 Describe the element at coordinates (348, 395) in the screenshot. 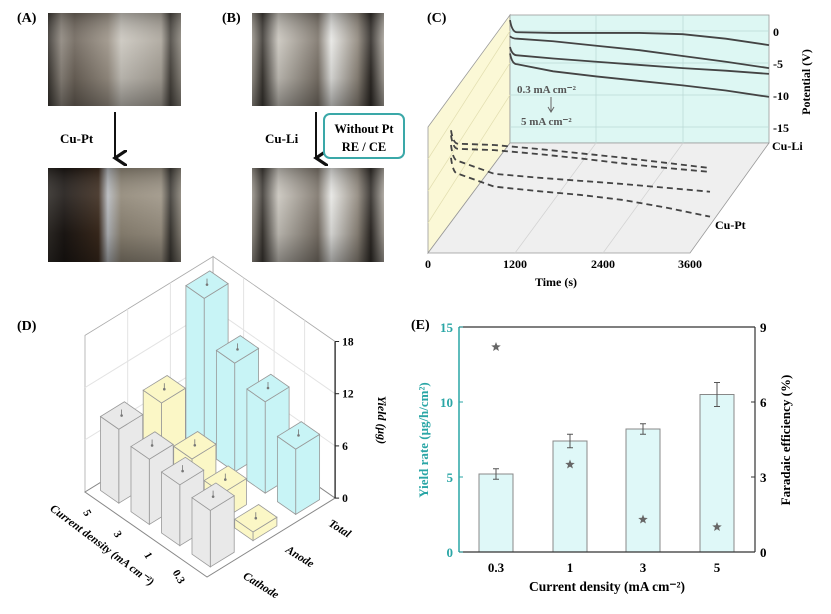

I see `z-tick-label: 12` at that location.